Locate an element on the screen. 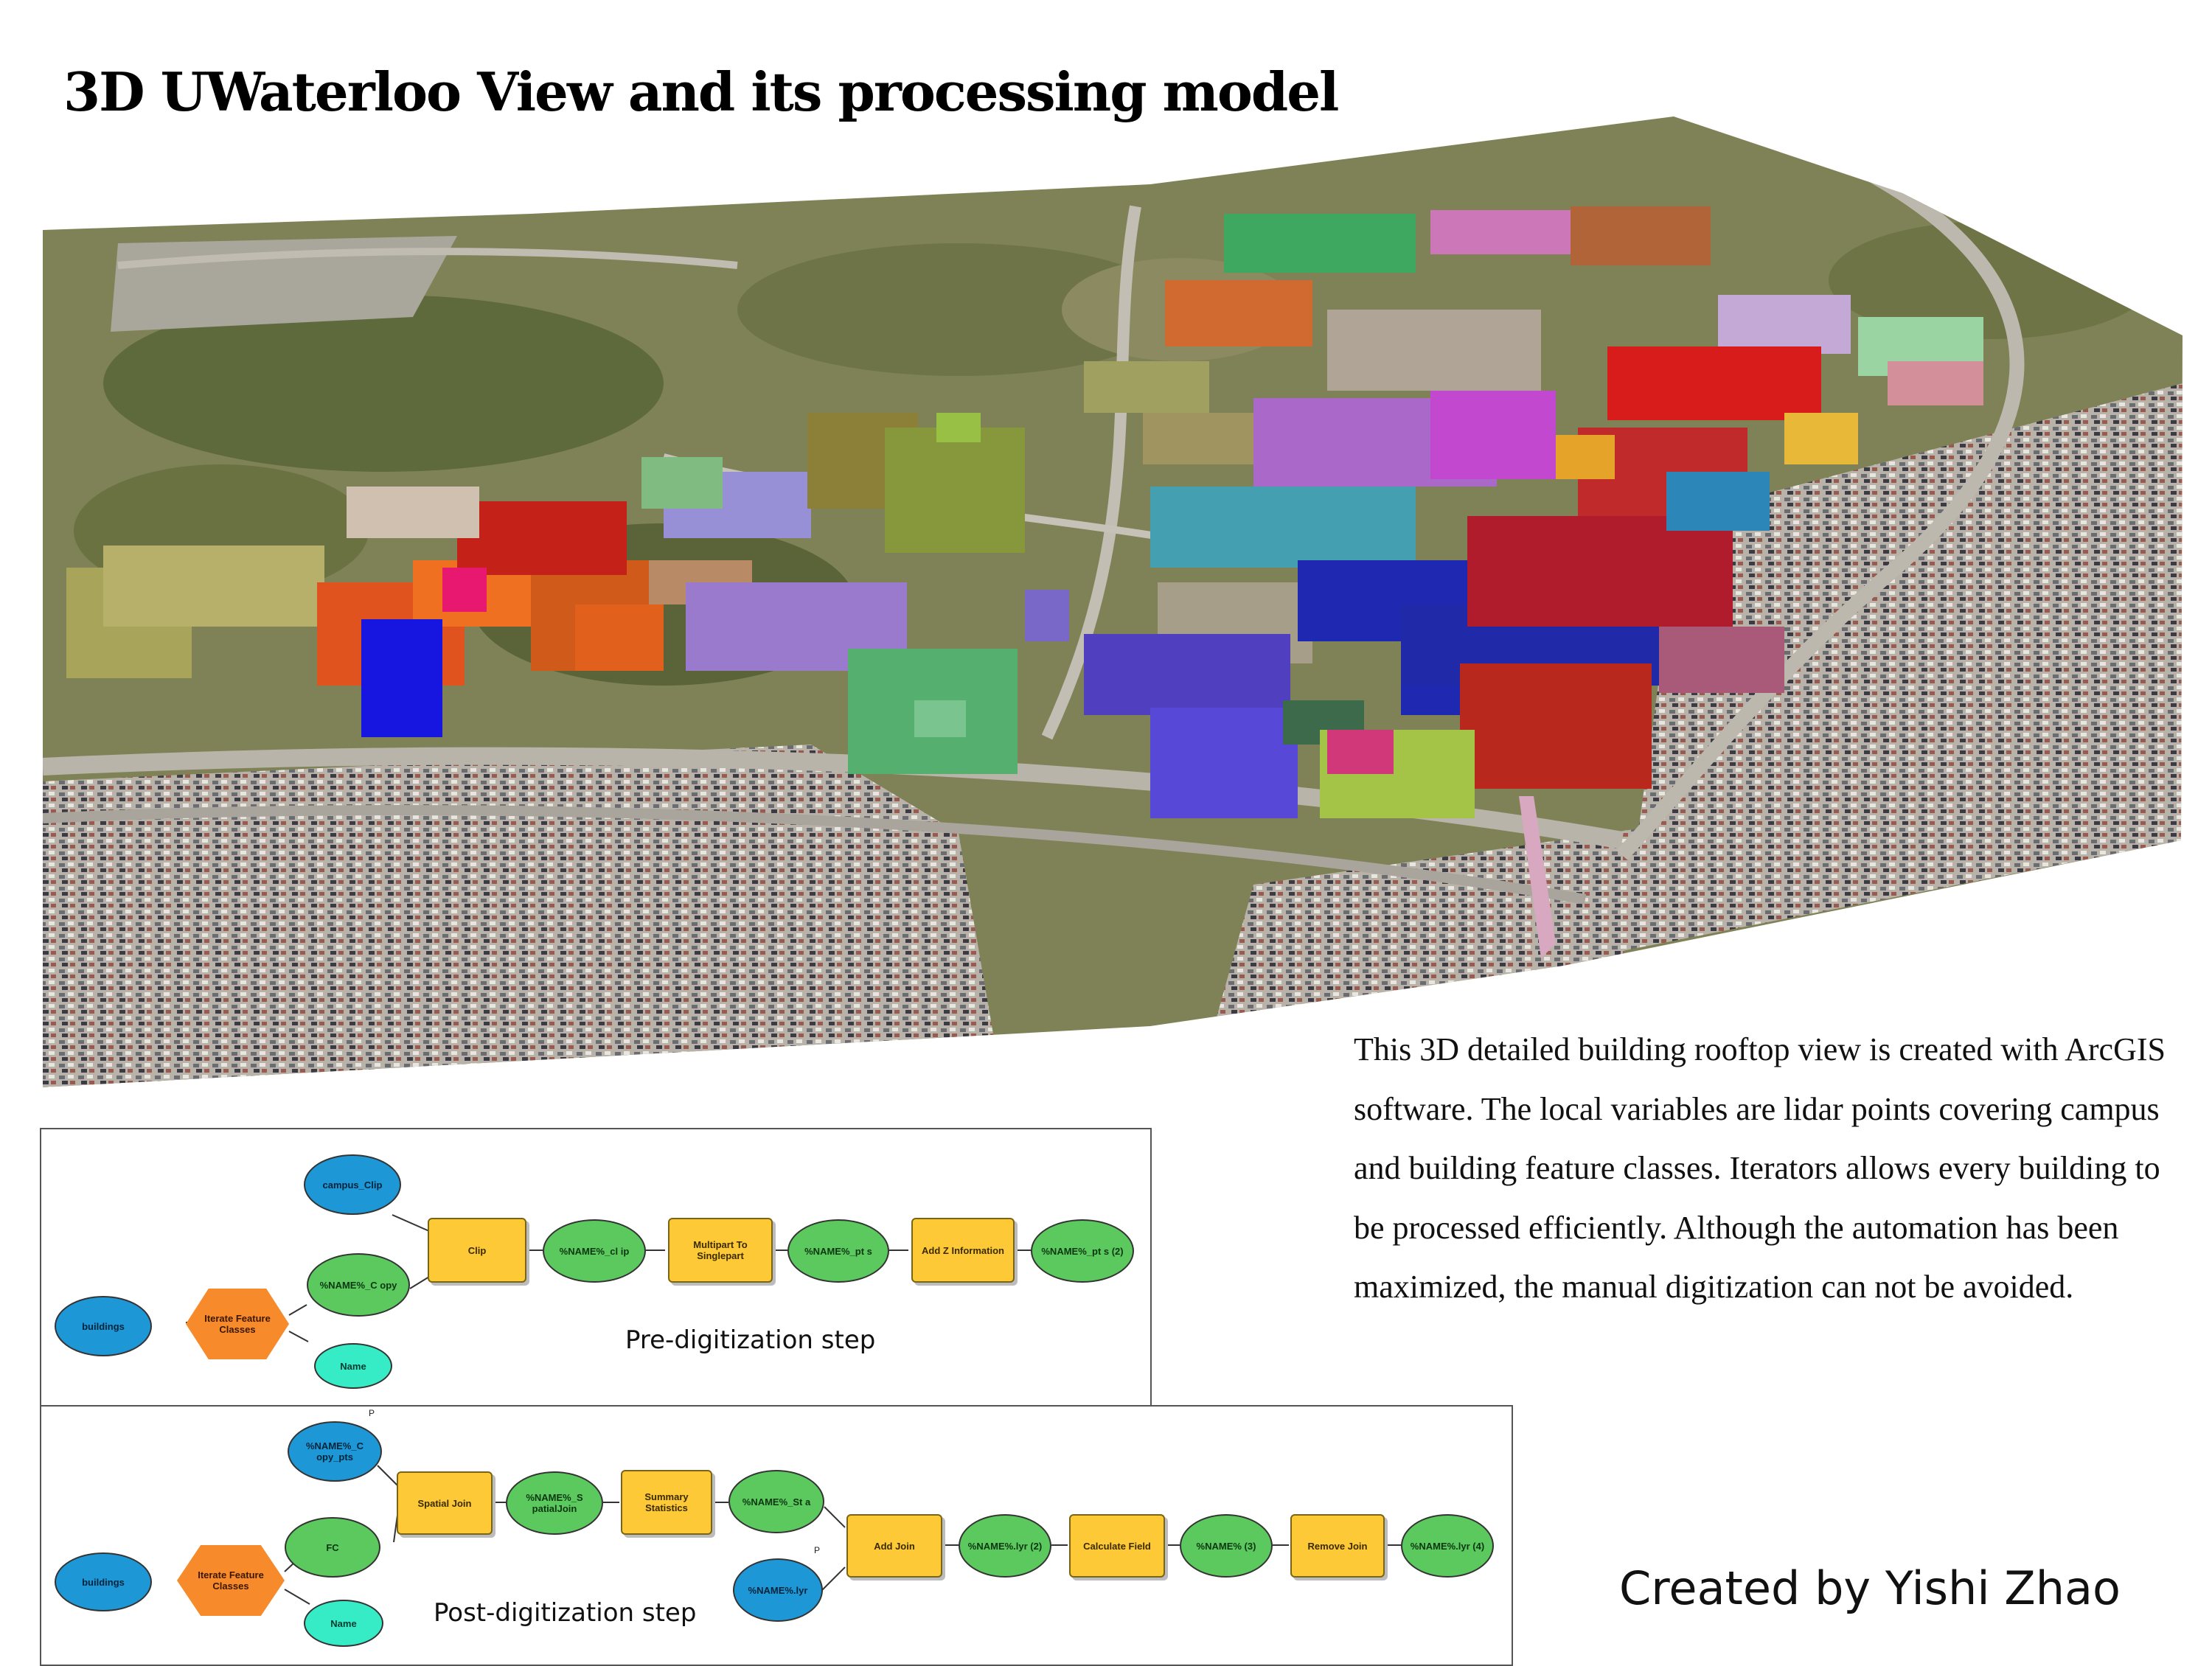 The width and height of the screenshot is (2212, 1666). p-marker-lyr: P is located at coordinates (817, 1550).